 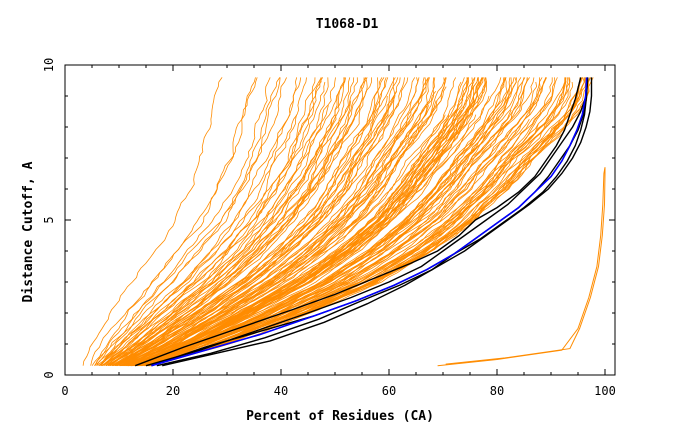 I want to click on y-tick-label: 5, so click(x=49, y=219).